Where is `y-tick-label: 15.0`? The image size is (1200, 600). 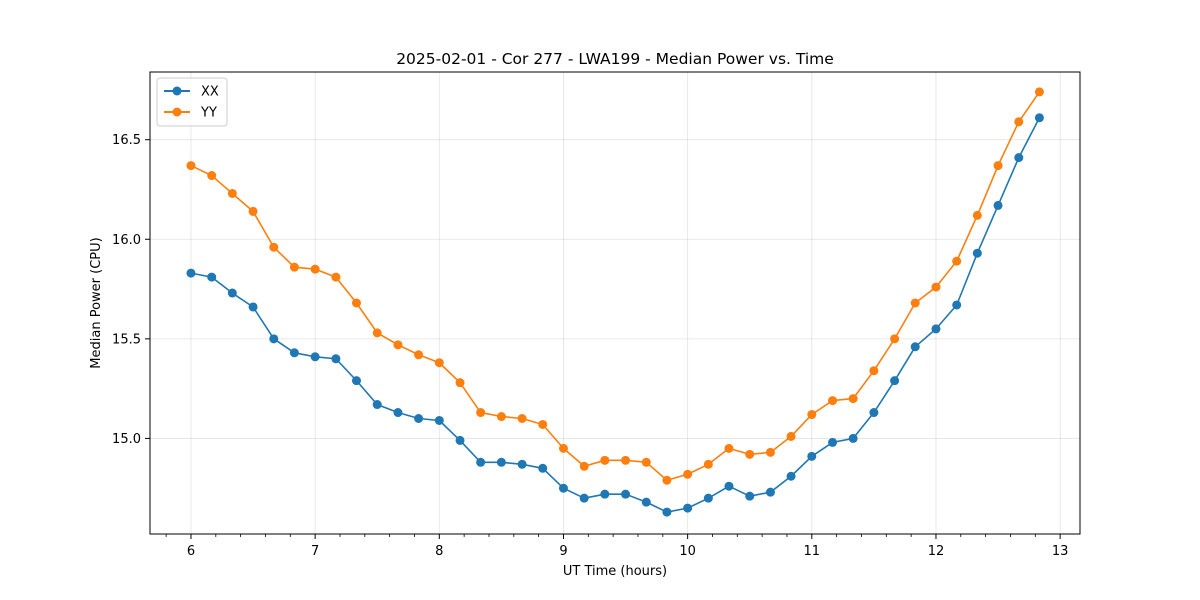 y-tick-label: 15.0 is located at coordinates (126, 439).